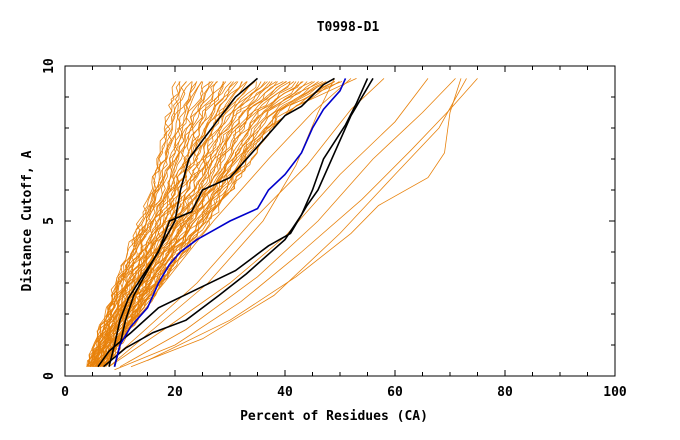 This screenshot has height=440, width=680. I want to click on y-axis-label: Distance Cutoff, A, so click(27, 220).